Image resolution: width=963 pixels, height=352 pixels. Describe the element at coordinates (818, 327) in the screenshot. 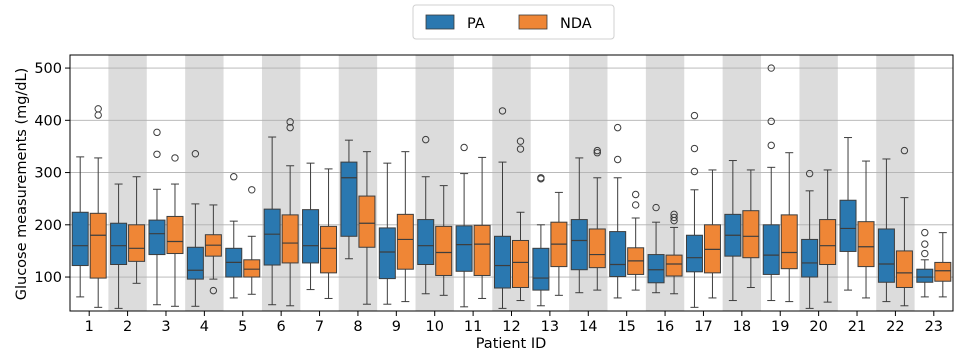

I see `x-tick-label-20: 20` at that location.